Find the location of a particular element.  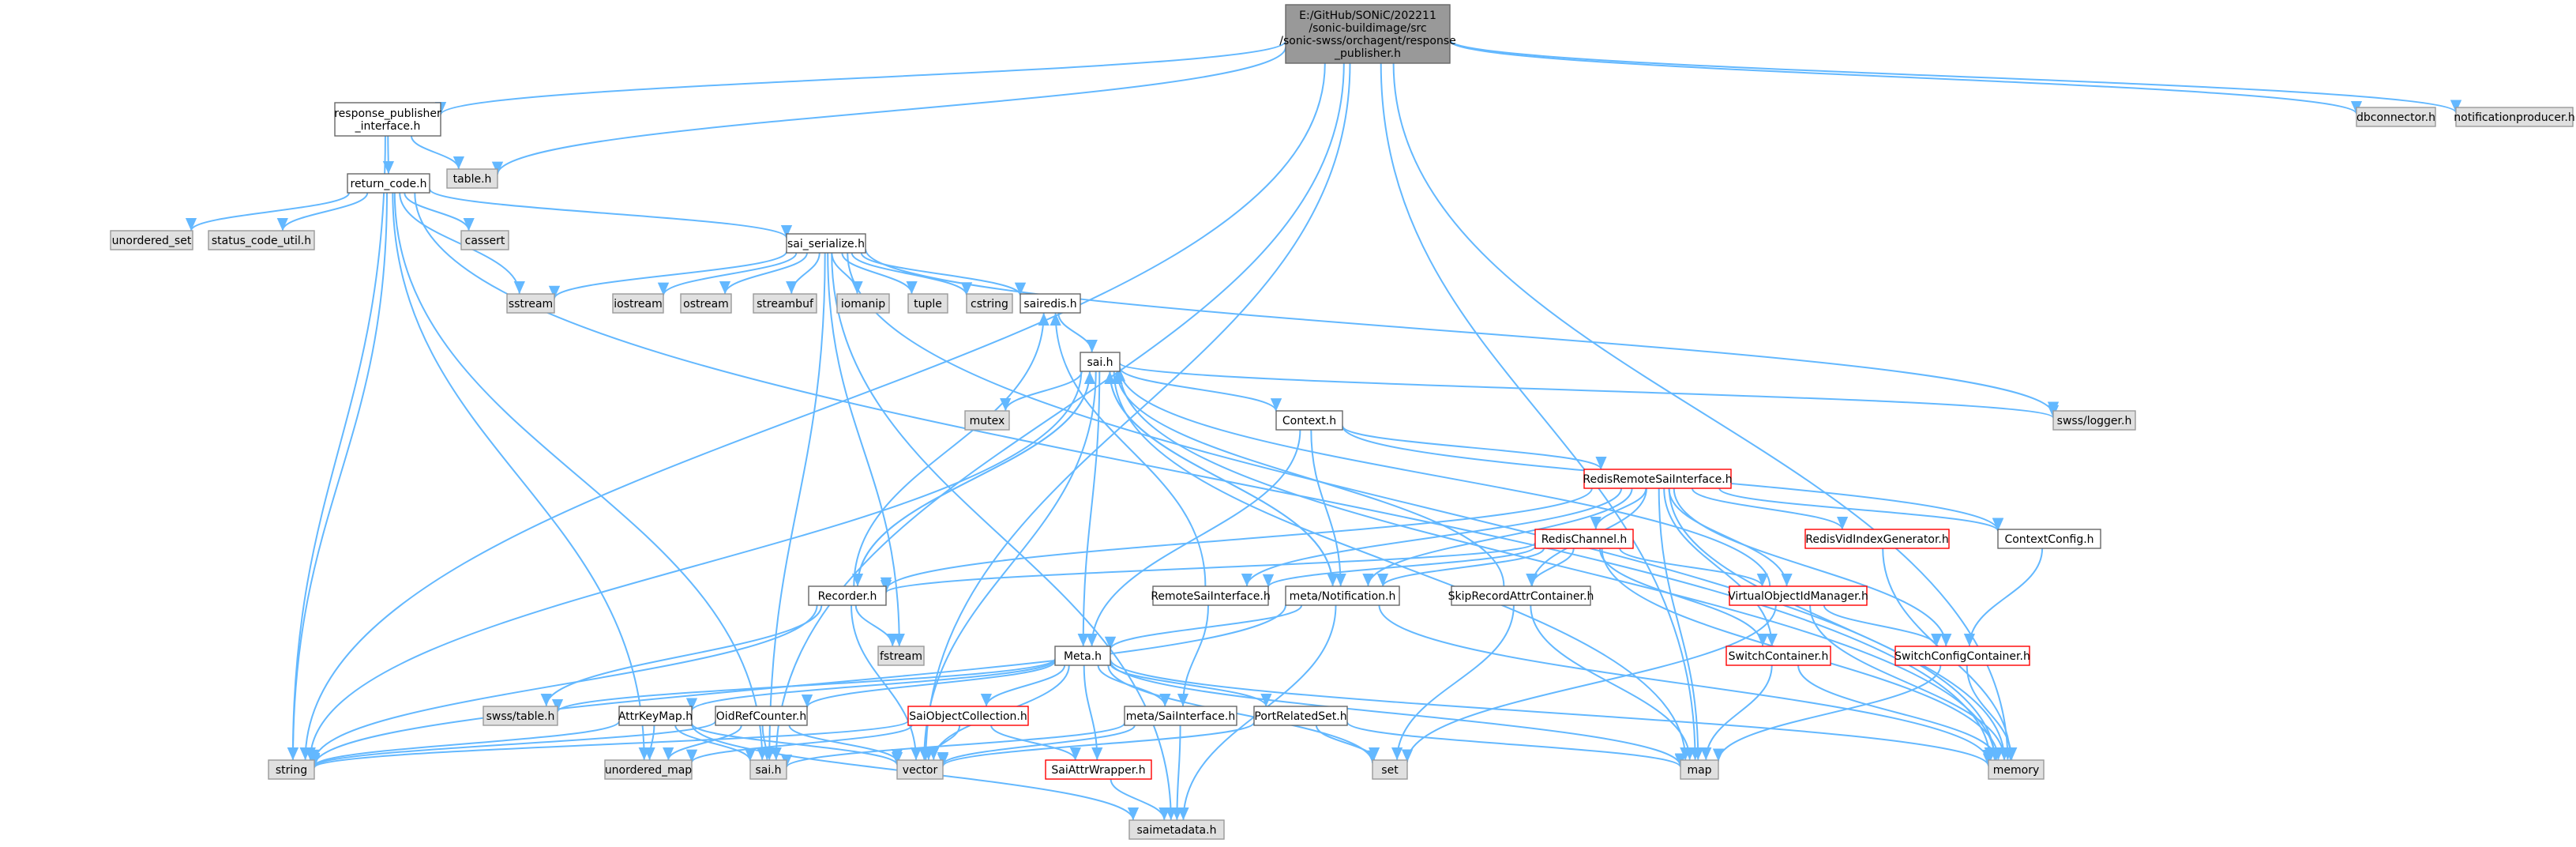

node-status-code-util: status_code_util.h is located at coordinates (261, 240).